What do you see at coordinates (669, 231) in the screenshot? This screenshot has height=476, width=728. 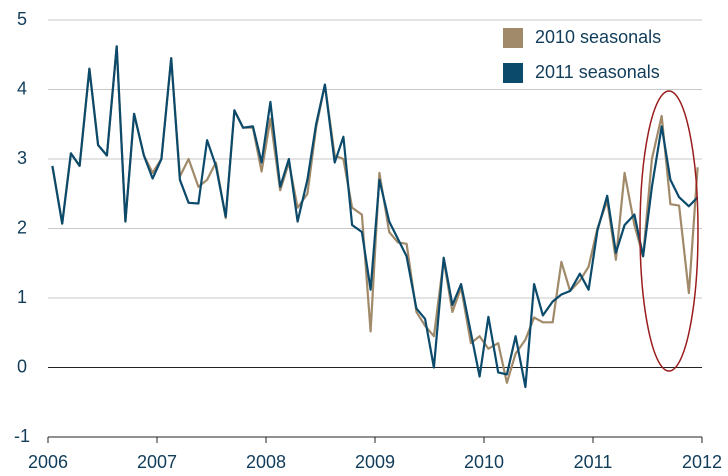 I see `highlight-ellipse` at bounding box center [669, 231].